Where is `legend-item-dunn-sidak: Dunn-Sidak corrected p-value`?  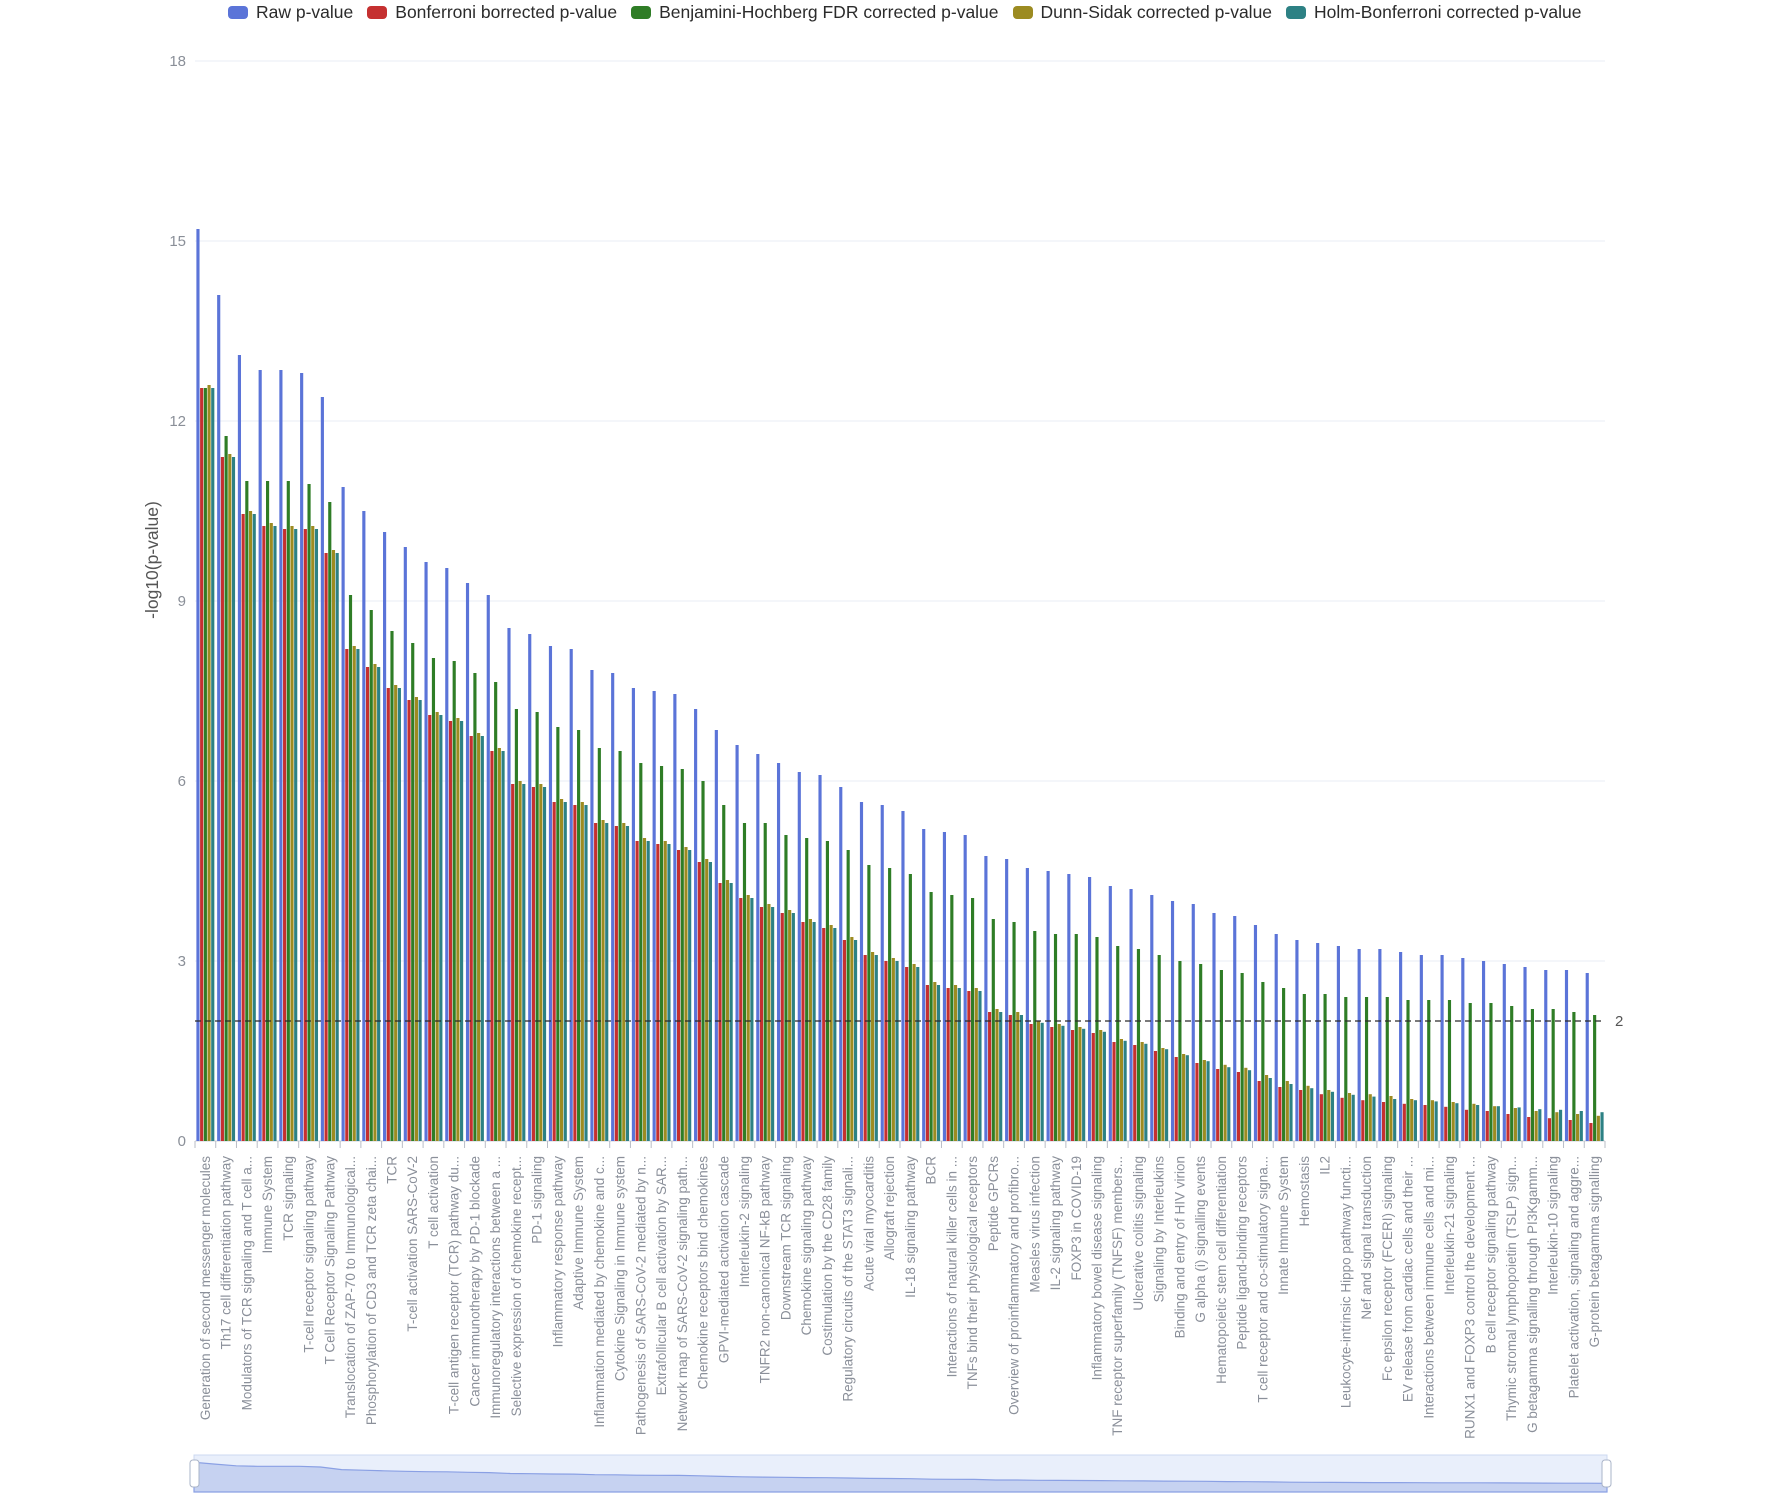 legend-item-dunn-sidak: Dunn-Sidak corrected p-value is located at coordinates (1142, 12).